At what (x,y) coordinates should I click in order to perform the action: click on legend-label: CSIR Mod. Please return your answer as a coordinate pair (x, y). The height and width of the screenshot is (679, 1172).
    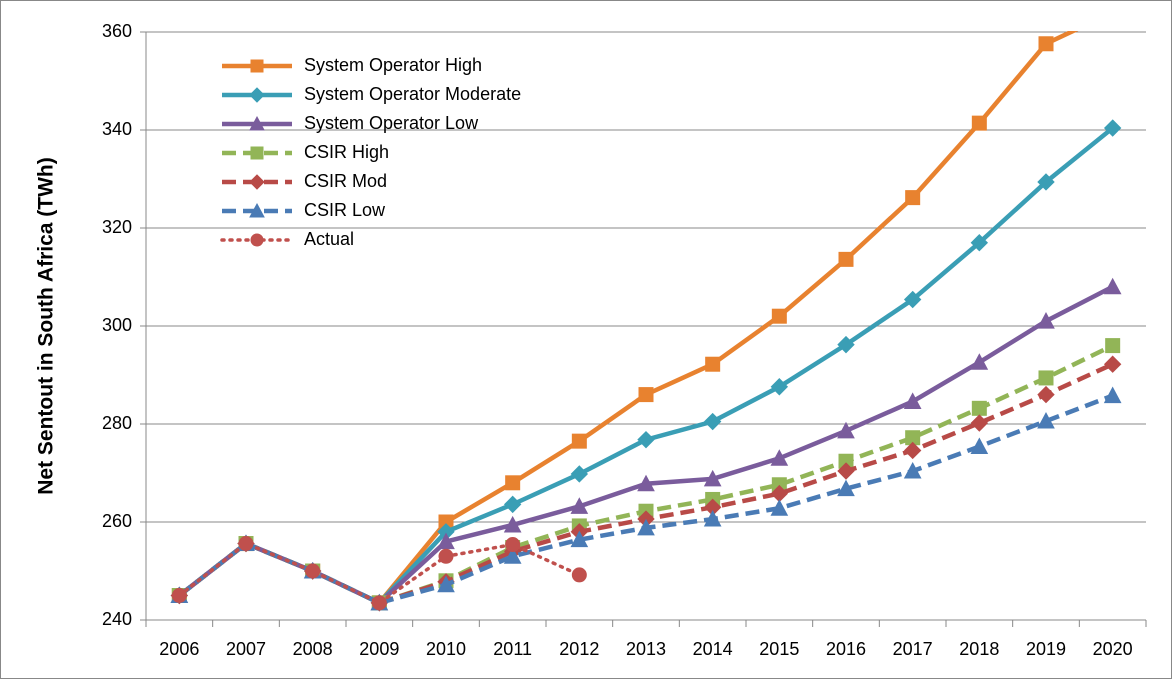
    Looking at the image, I should click on (345, 181).